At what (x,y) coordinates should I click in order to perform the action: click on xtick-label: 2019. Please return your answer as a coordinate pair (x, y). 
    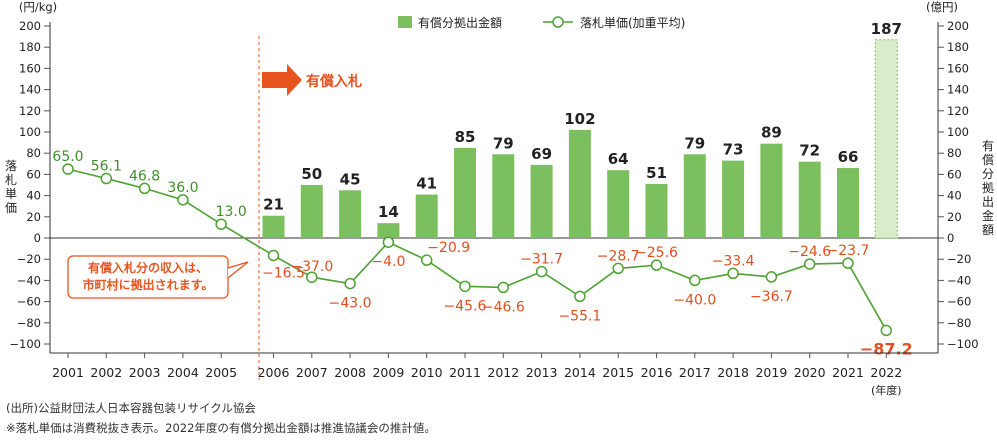
    Looking at the image, I should click on (771, 372).